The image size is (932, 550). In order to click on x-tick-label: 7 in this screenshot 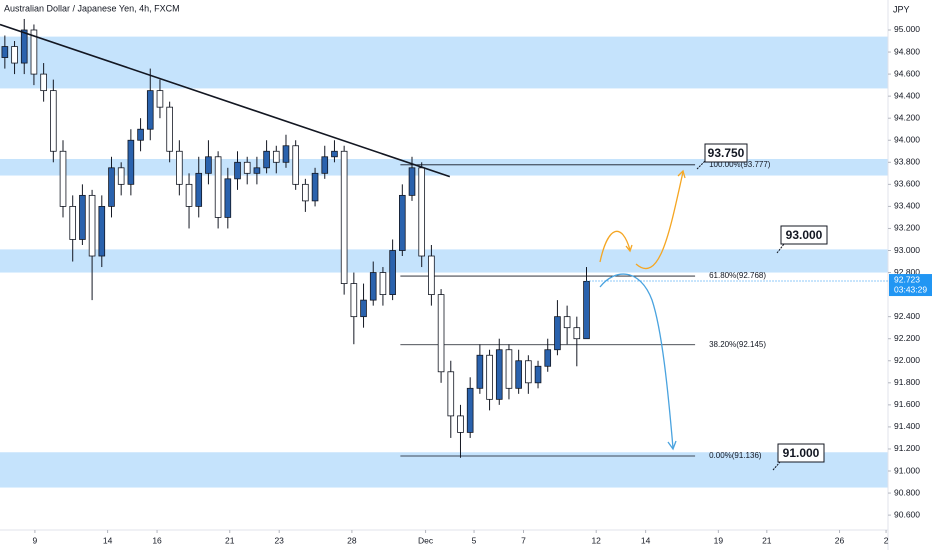, I will do `click(523, 540)`.